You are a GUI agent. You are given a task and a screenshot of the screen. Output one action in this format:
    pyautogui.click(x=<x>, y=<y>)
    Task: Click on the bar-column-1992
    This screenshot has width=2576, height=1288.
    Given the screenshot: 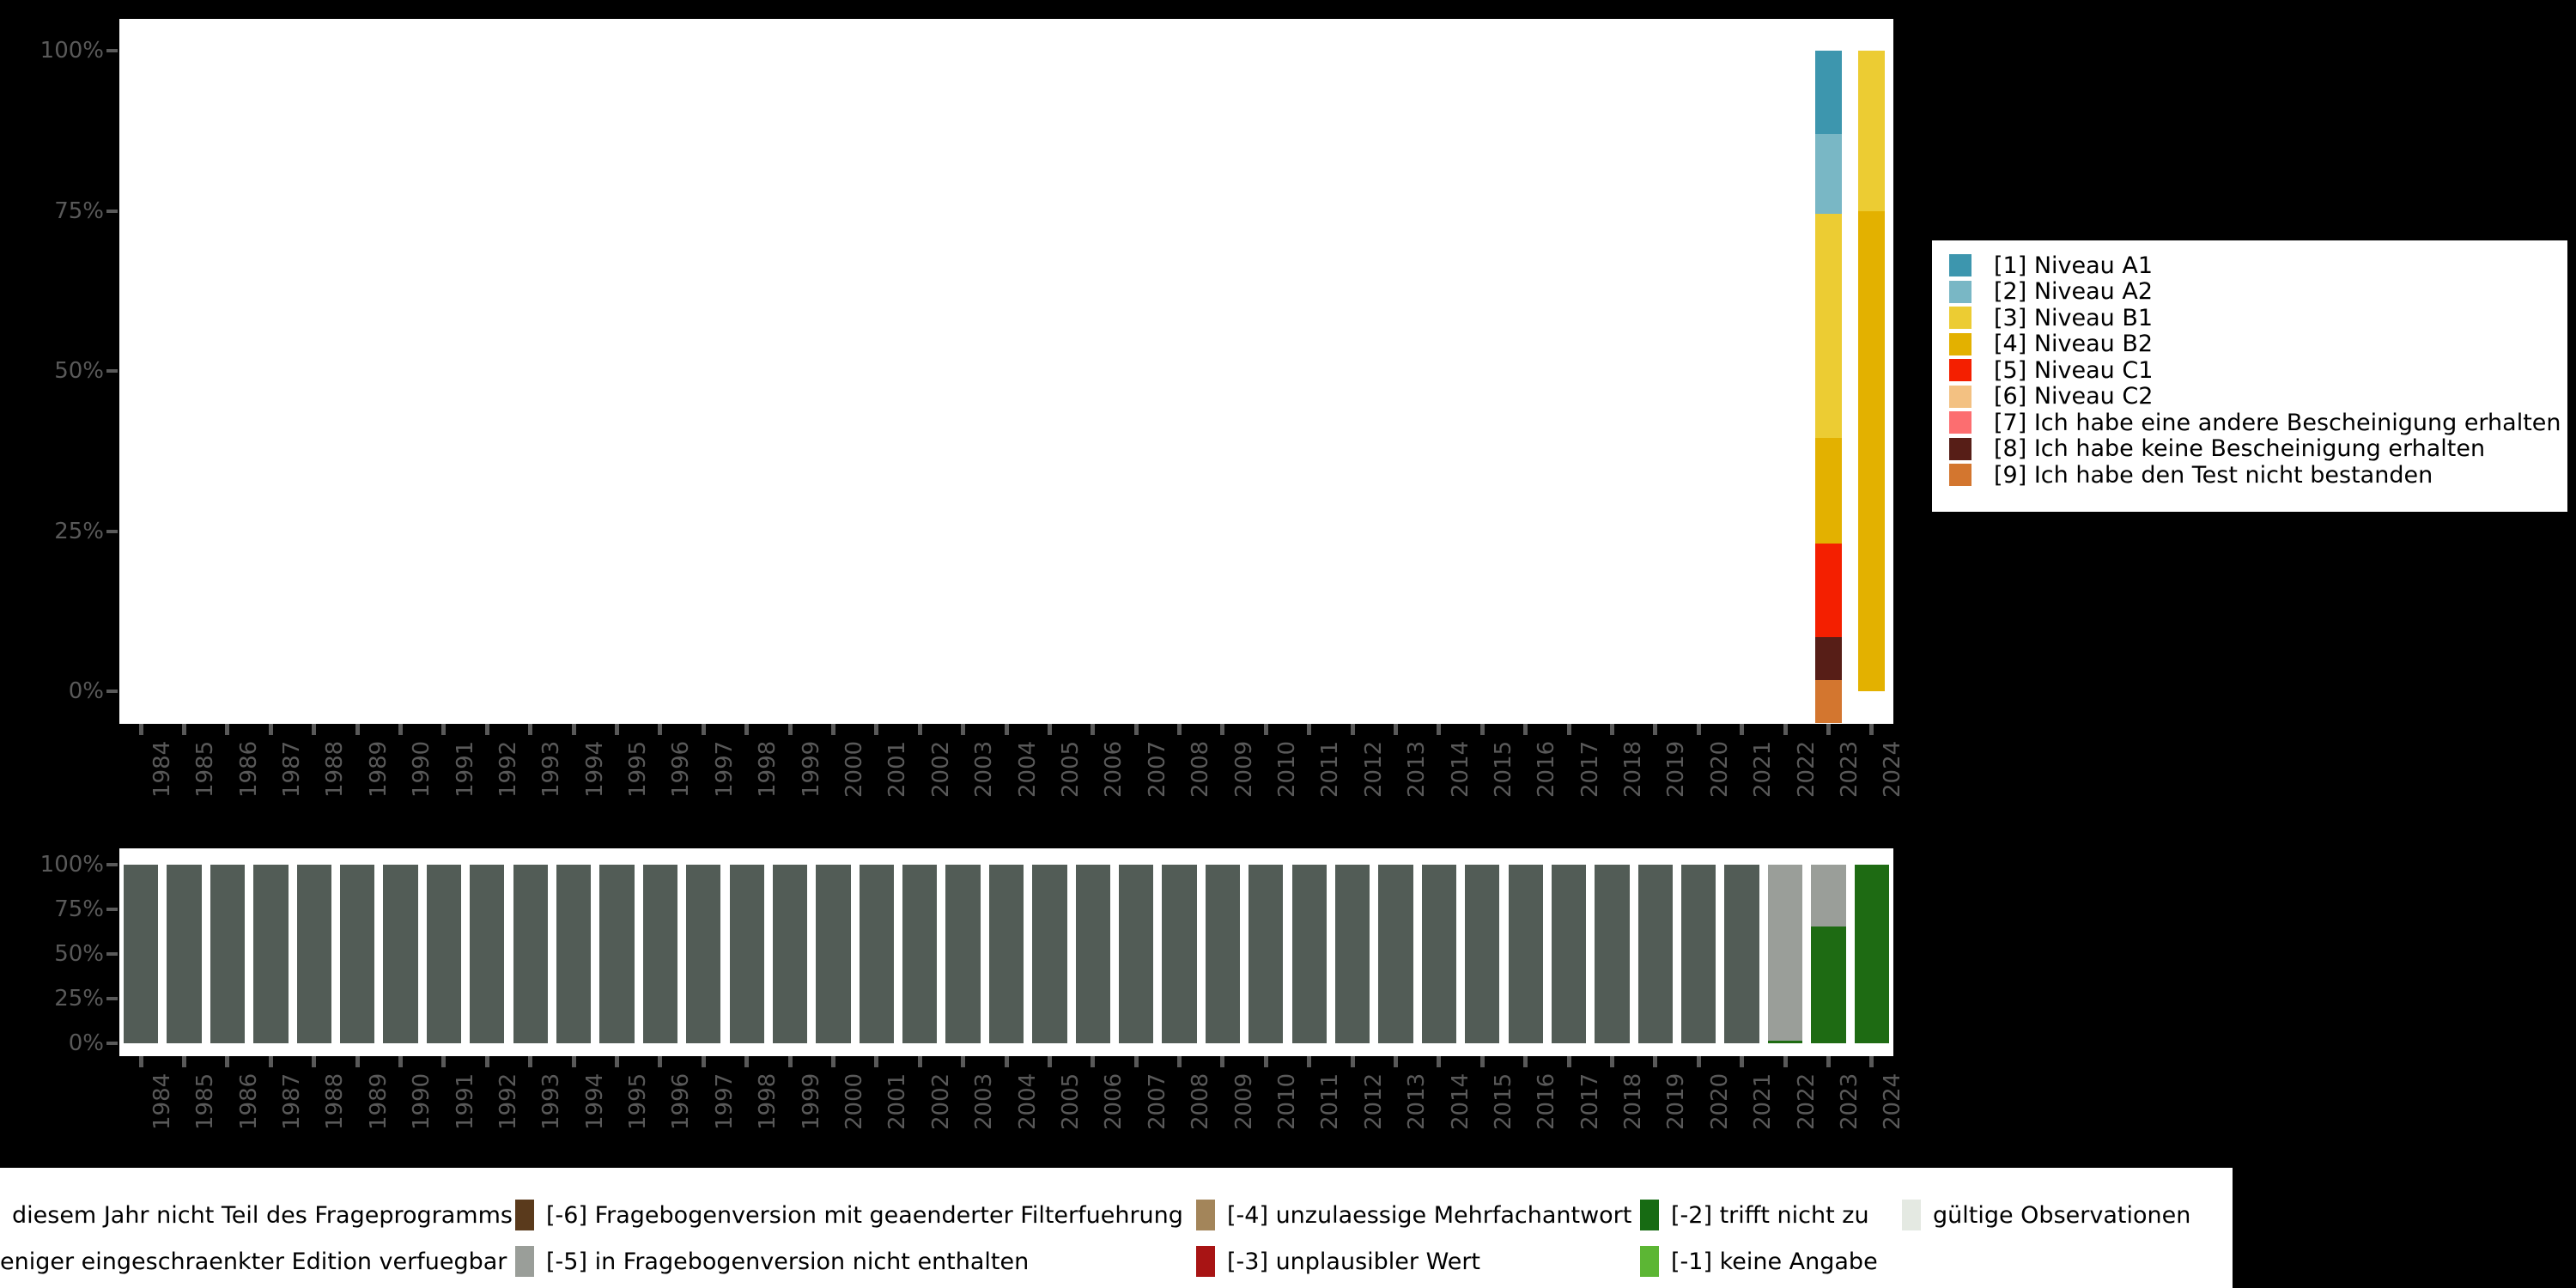 What is the action you would take?
    pyautogui.click(x=488, y=371)
    